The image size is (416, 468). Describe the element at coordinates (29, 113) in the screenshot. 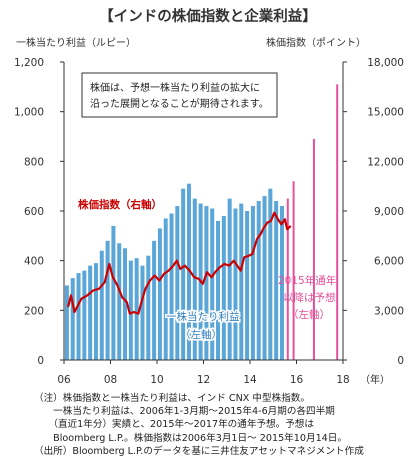

I see `left-tick-label: 1,000` at that location.